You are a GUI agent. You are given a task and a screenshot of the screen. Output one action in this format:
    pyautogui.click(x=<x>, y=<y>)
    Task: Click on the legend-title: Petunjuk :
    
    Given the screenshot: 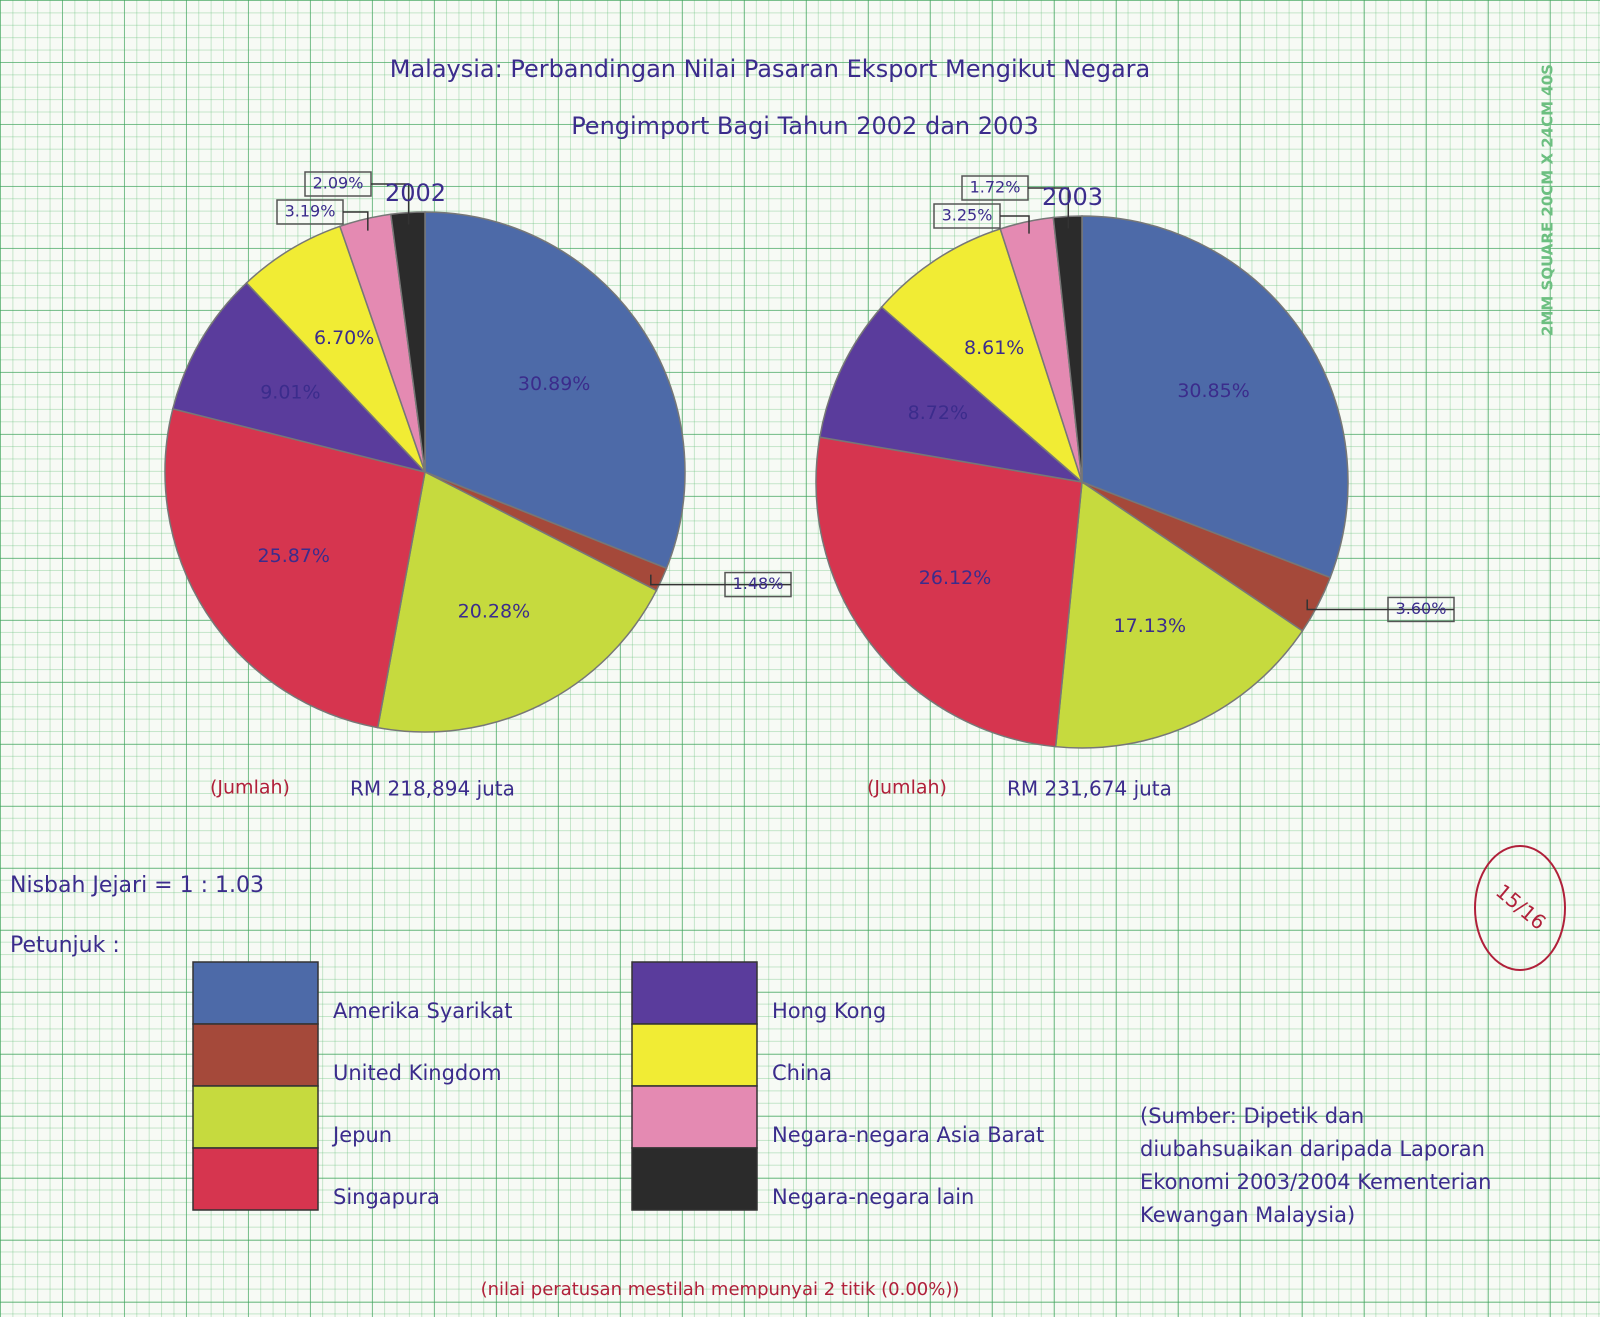 What is the action you would take?
    pyautogui.click(x=65, y=945)
    